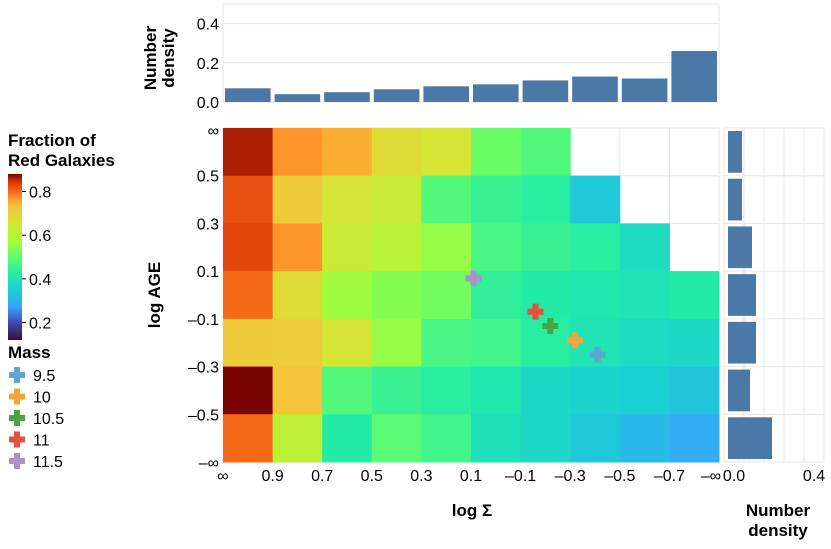  What do you see at coordinates (48, 462) in the screenshot?
I see `mass-legend-label: 11.5` at bounding box center [48, 462].